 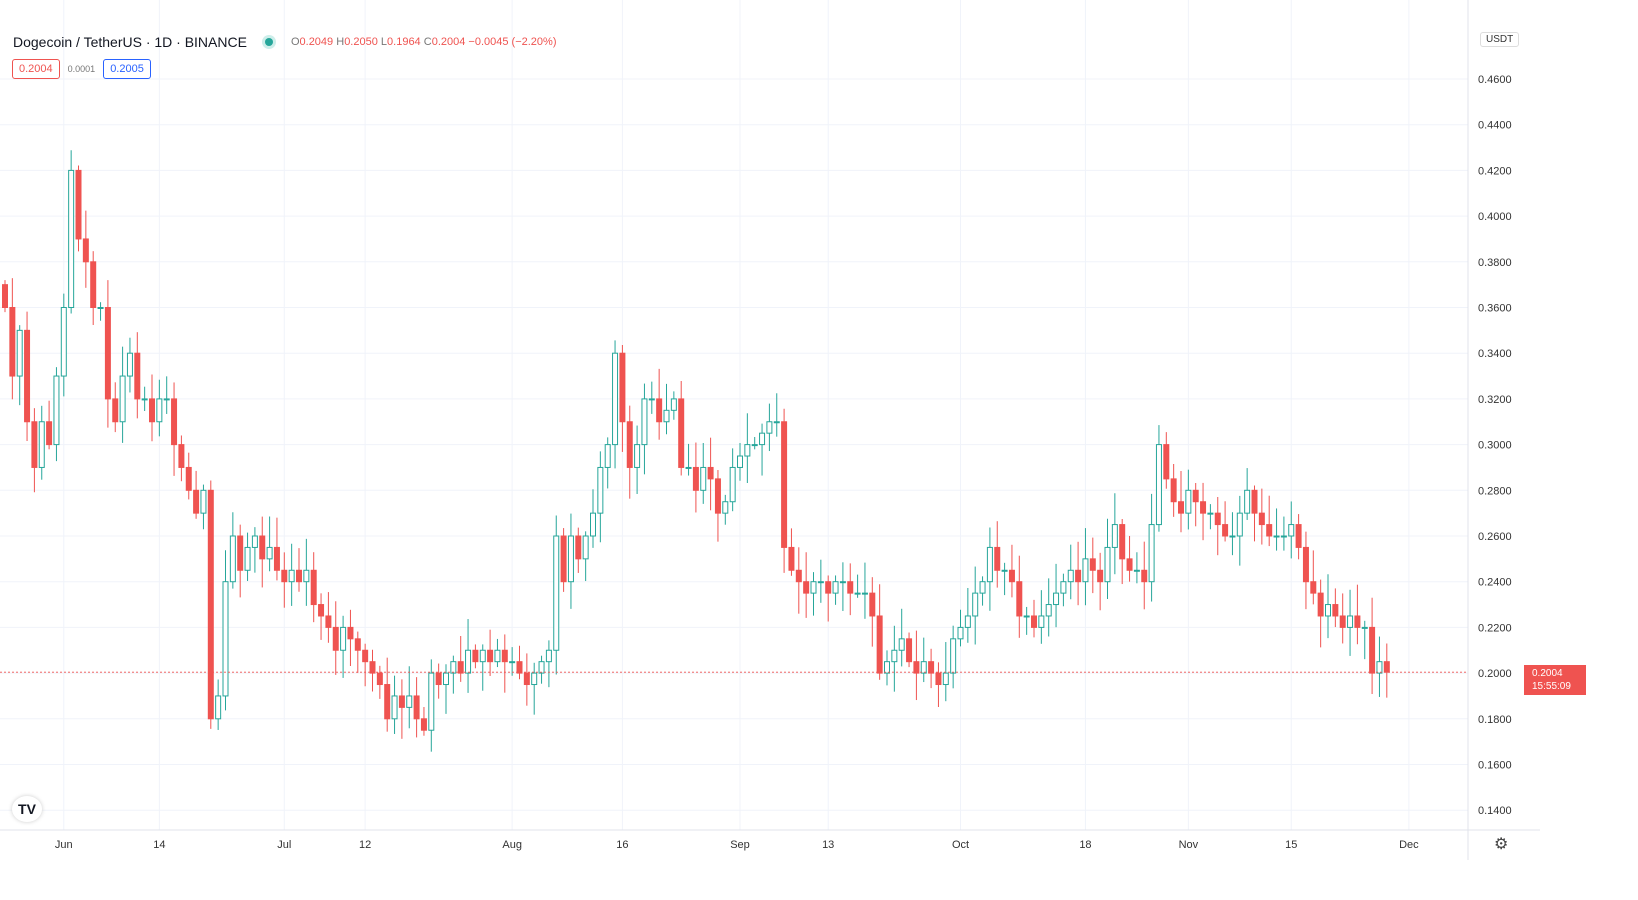 What do you see at coordinates (1500, 39) in the screenshot?
I see `currency-label: USDT` at bounding box center [1500, 39].